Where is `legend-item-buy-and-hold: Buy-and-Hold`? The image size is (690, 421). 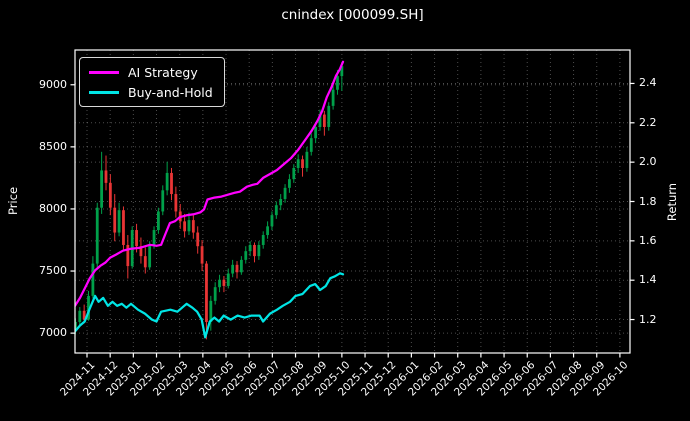 legend-item-buy-and-hold: Buy-and-Hold is located at coordinates (152, 92).